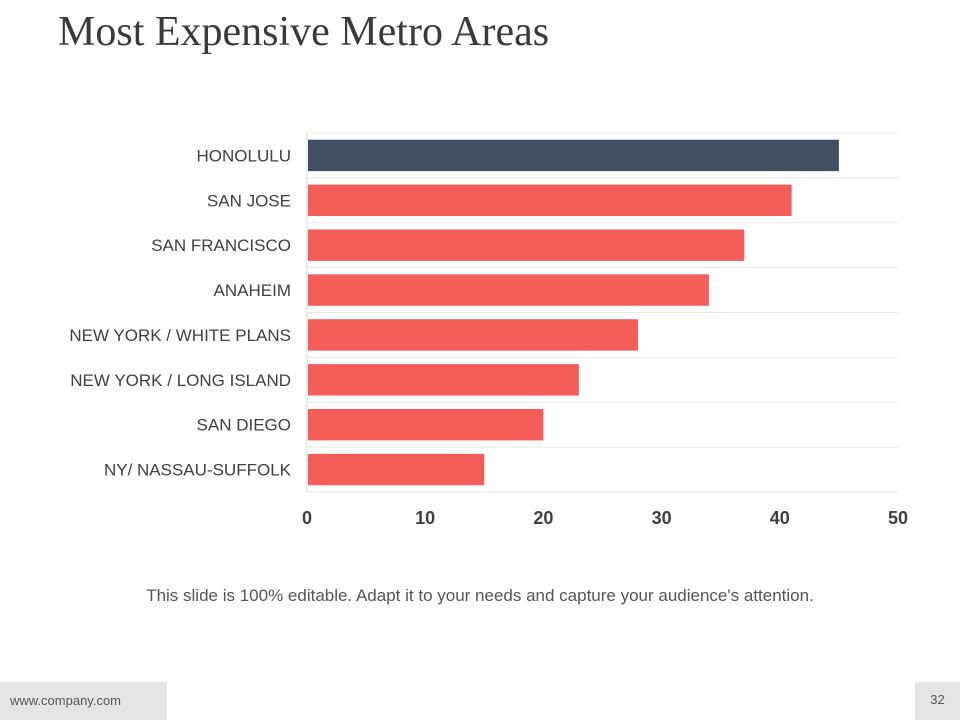 The height and width of the screenshot is (720, 960). Describe the element at coordinates (244, 425) in the screenshot. I see `category-label: SAN DIEGO` at that location.